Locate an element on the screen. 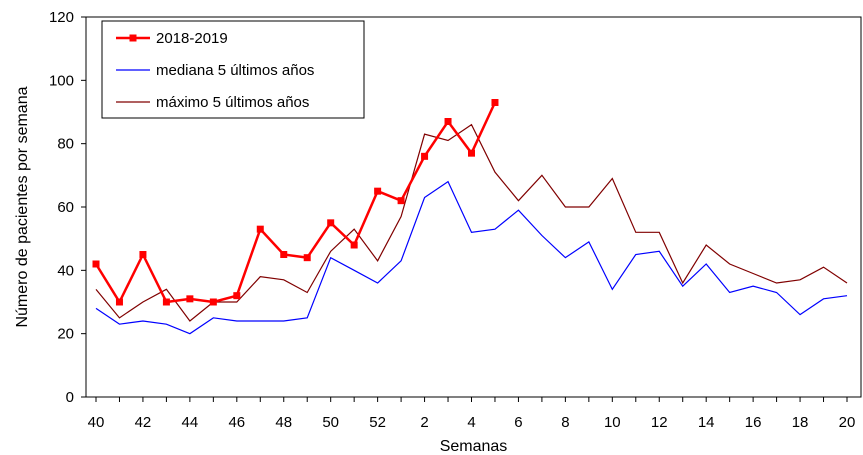 Image resolution: width=863 pixels, height=455 pixels. y-tick-label: 100 is located at coordinates (61, 80).